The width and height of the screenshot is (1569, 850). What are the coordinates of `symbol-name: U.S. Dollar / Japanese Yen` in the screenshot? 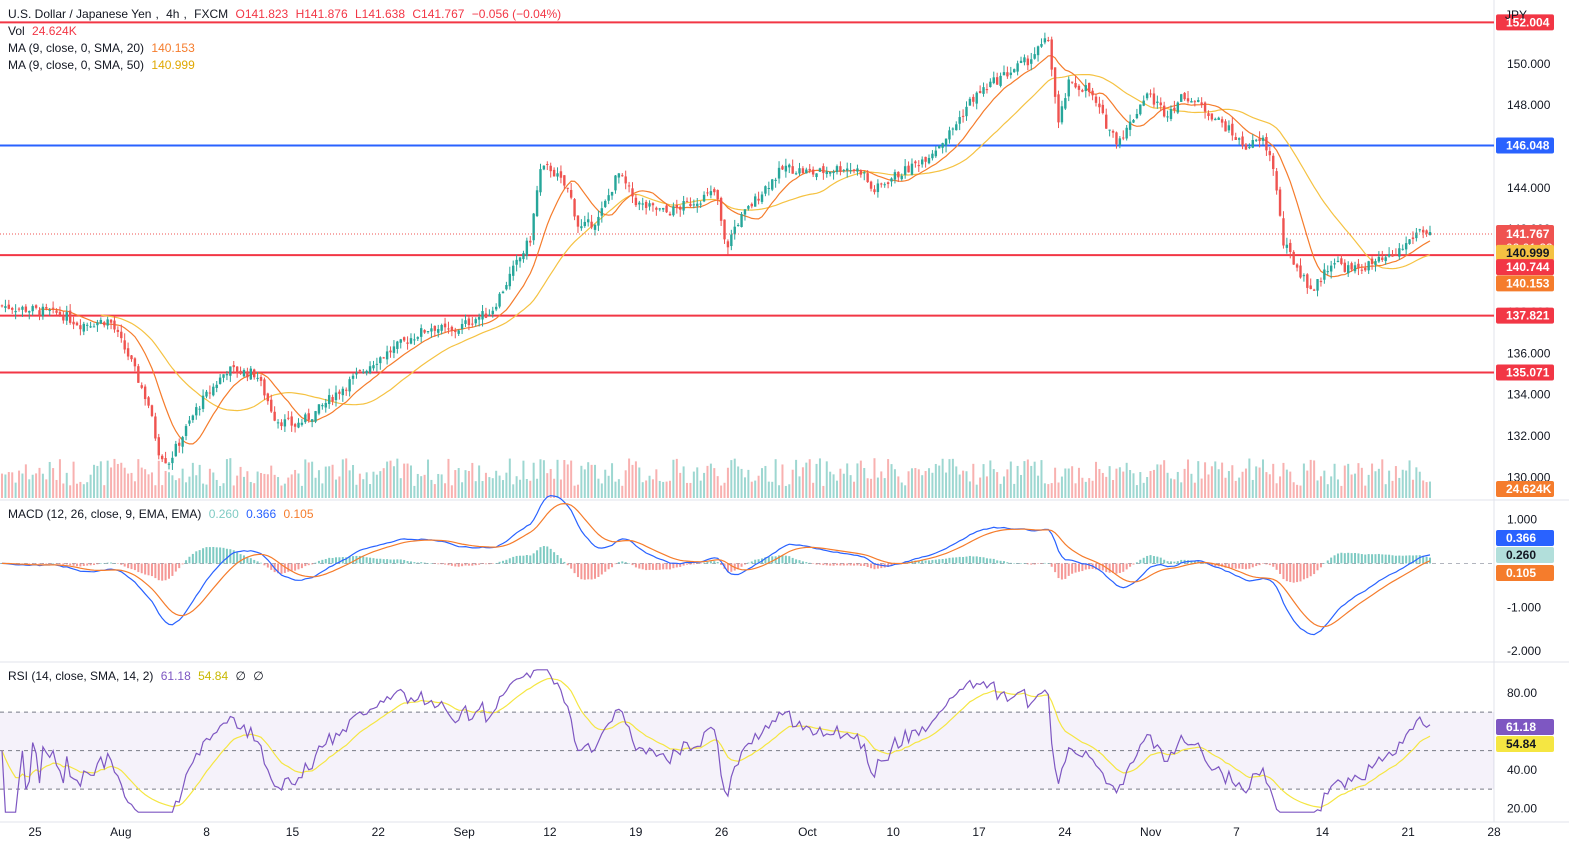 It's located at (80, 14).